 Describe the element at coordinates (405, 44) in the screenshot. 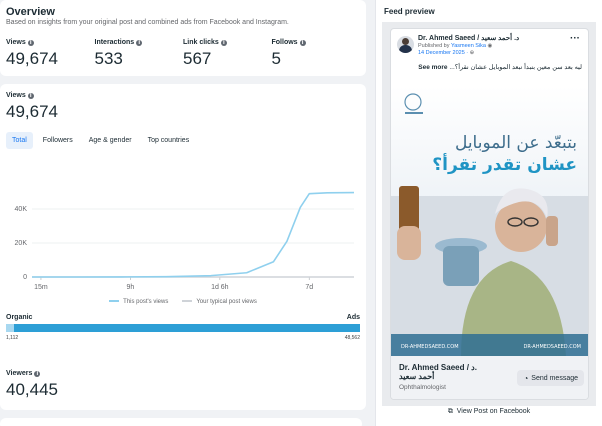

I see `avatar` at that location.